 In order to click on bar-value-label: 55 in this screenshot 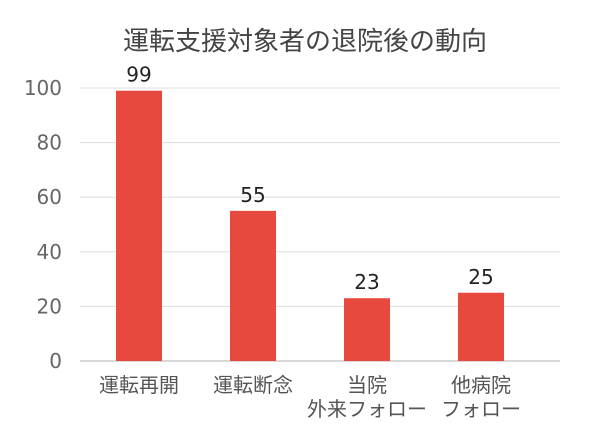, I will do `click(252, 195)`.